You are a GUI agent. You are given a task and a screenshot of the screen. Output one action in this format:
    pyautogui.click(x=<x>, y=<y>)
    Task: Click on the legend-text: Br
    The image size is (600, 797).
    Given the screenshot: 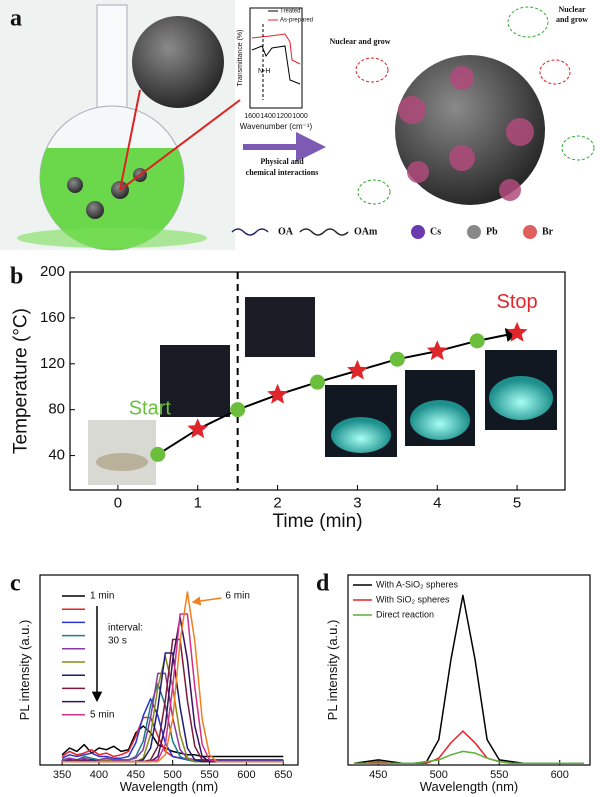 What is the action you would take?
    pyautogui.click(x=548, y=231)
    